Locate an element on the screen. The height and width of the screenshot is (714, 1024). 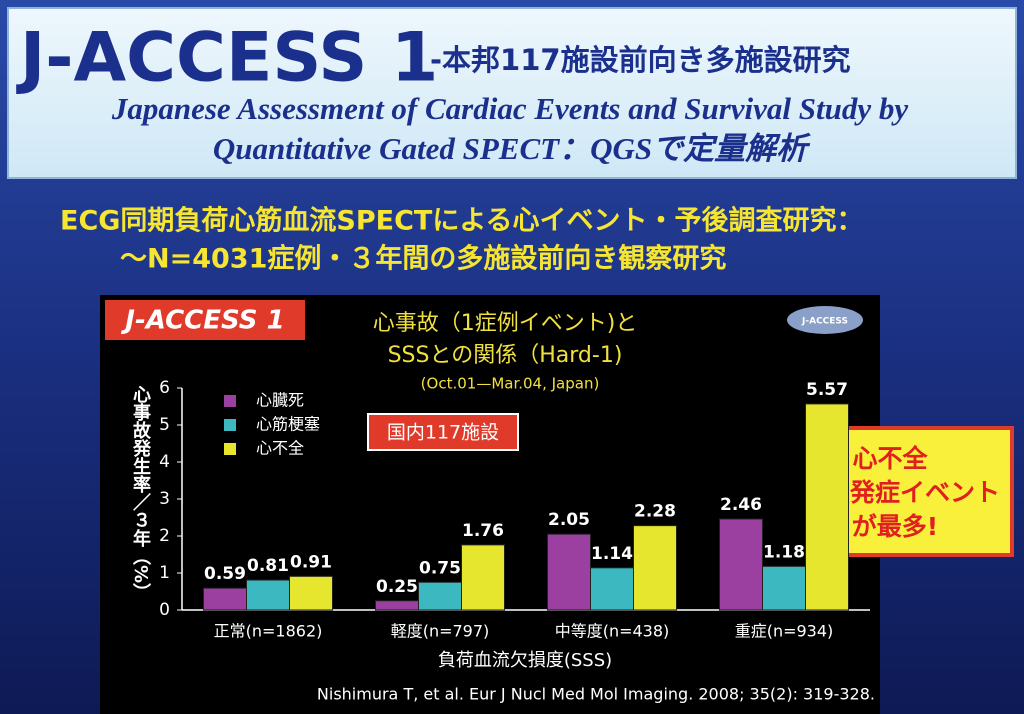
y-tick-label: 6 is located at coordinates (164, 388).